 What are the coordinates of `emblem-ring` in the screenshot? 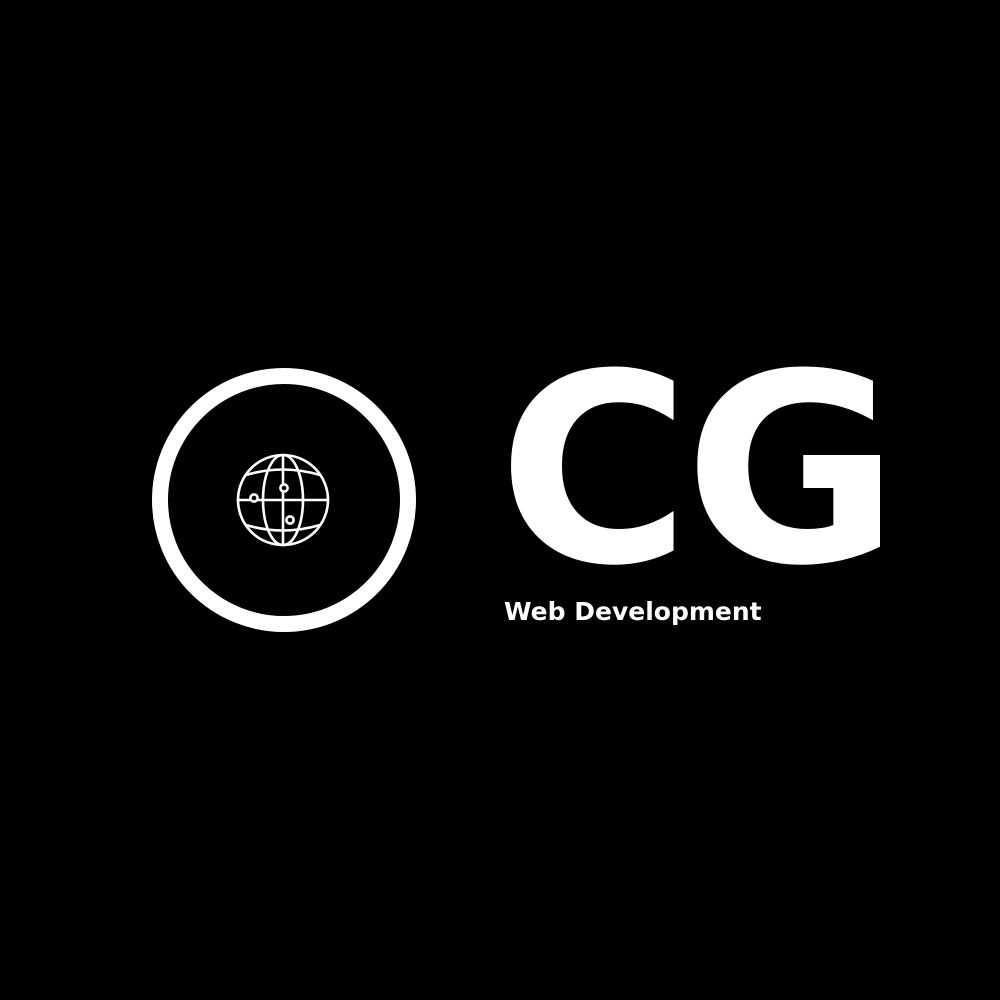 It's located at (284, 500).